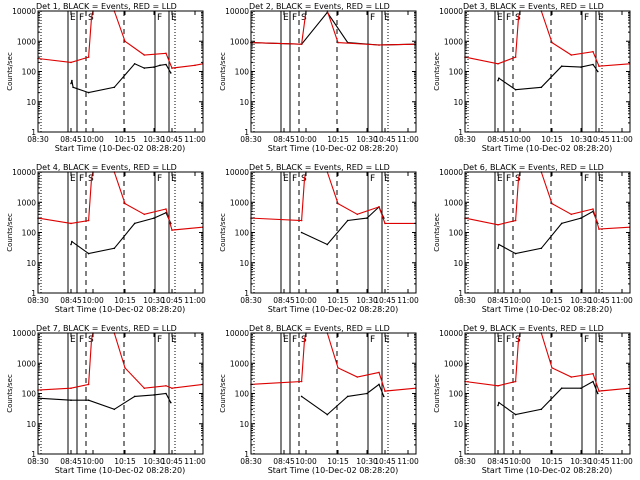 This screenshot has width=640, height=480. What do you see at coordinates (586, 179) in the screenshot?
I see `interval-letter-5: F` at bounding box center [586, 179].